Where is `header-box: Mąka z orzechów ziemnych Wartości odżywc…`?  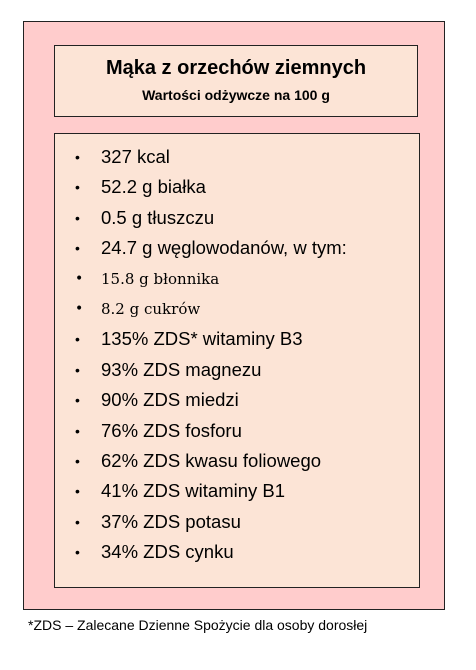 header-box: Mąka z orzechów ziemnych Wartości odżywc… is located at coordinates (236, 81).